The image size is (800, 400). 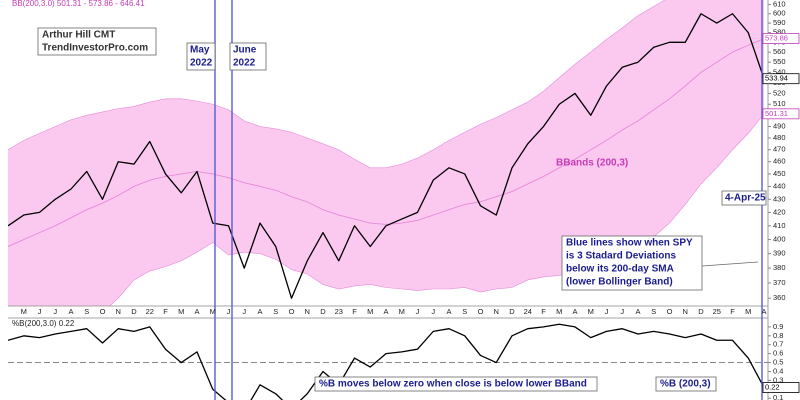 What do you see at coordinates (779, 225) in the screenshot?
I see `y-tick-label: 410` at bounding box center [779, 225].